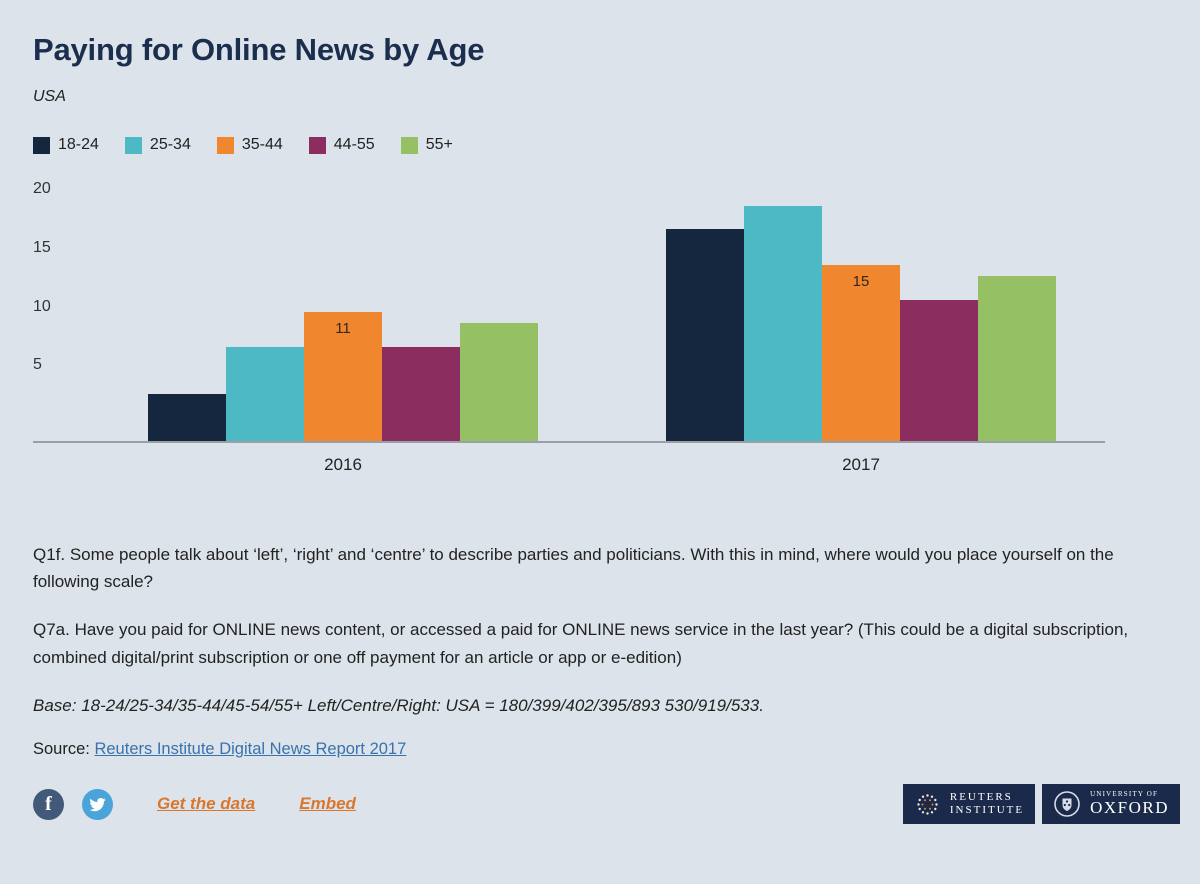 The width and height of the screenshot is (1200, 884). I want to click on oxford-crest-icon, so click(1067, 804).